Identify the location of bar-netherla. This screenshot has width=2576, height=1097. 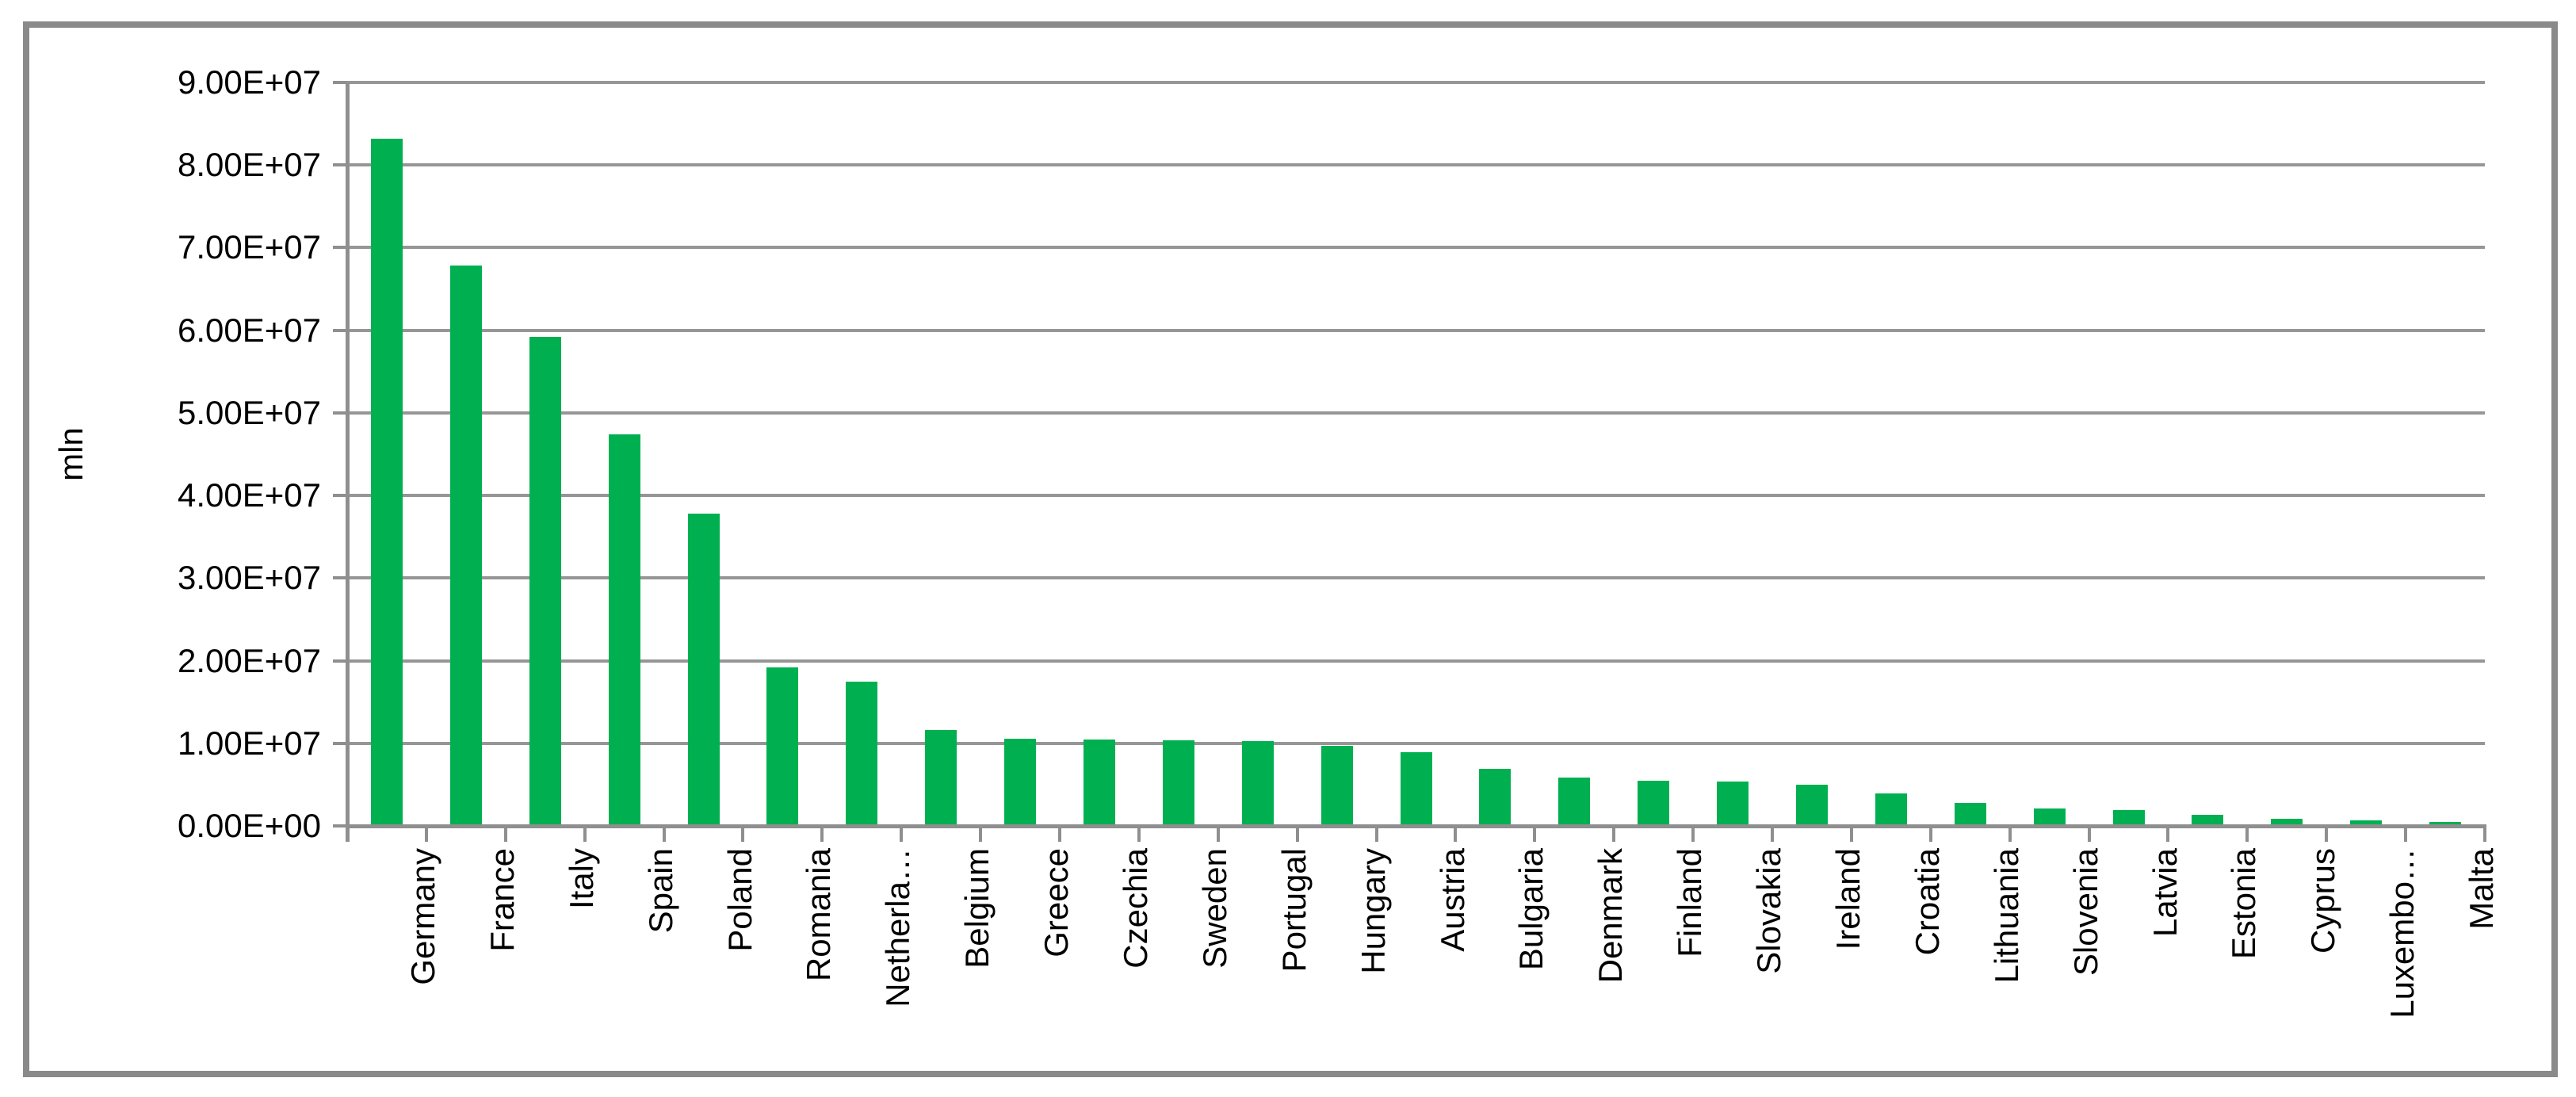
(862, 753).